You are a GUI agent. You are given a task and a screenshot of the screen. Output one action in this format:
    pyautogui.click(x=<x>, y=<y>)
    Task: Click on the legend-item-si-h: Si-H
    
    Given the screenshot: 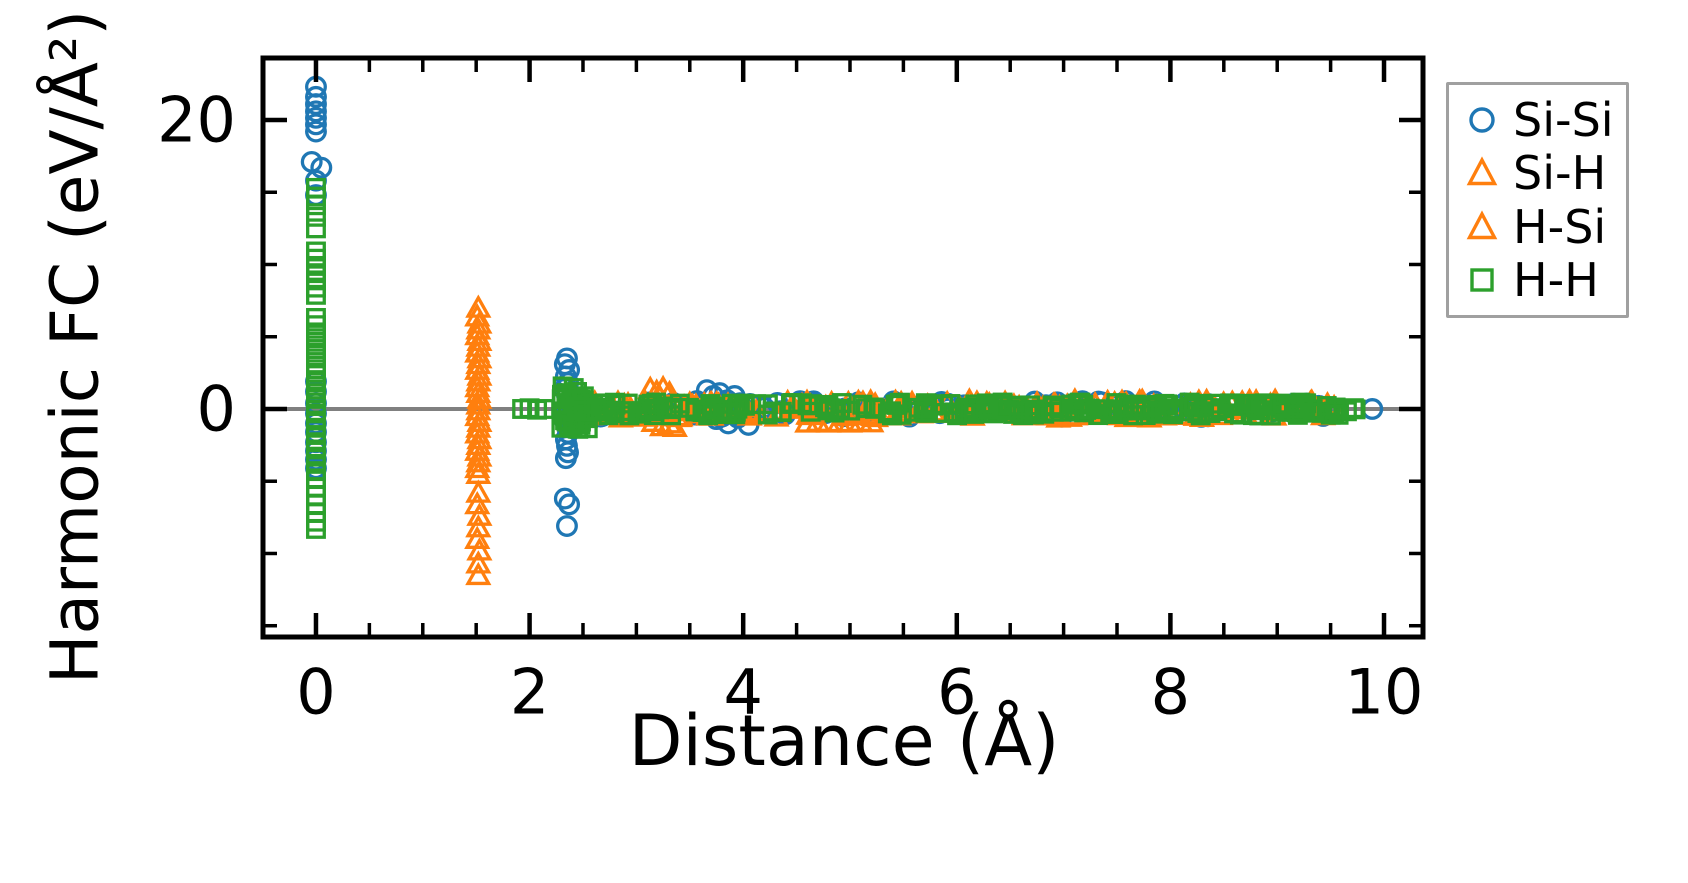 What is the action you would take?
    pyautogui.click(x=1545, y=173)
    